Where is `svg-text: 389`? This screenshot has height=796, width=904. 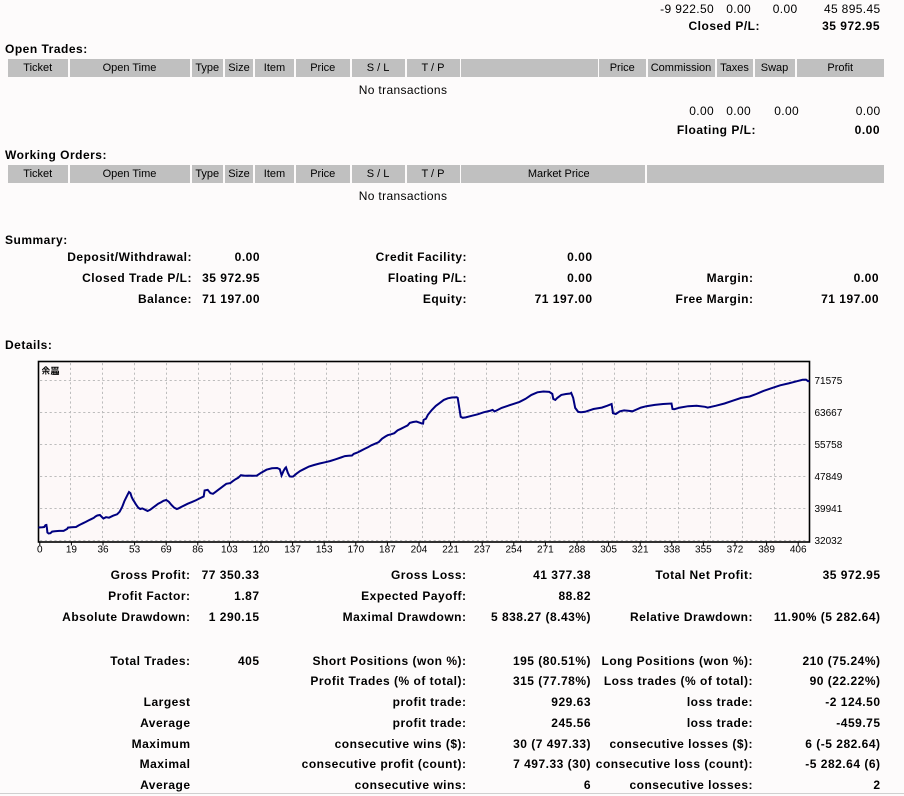 svg-text: 389 is located at coordinates (766, 550).